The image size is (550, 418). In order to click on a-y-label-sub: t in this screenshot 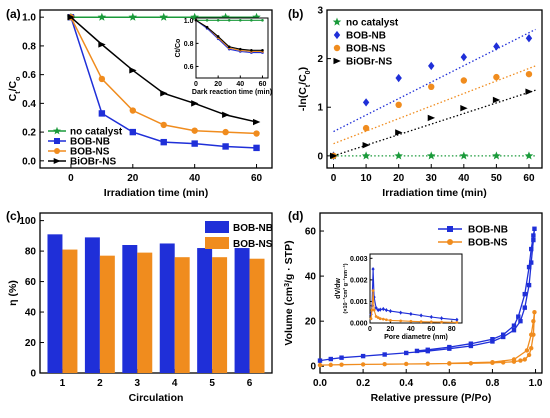, I will do `click(18, 92)`.